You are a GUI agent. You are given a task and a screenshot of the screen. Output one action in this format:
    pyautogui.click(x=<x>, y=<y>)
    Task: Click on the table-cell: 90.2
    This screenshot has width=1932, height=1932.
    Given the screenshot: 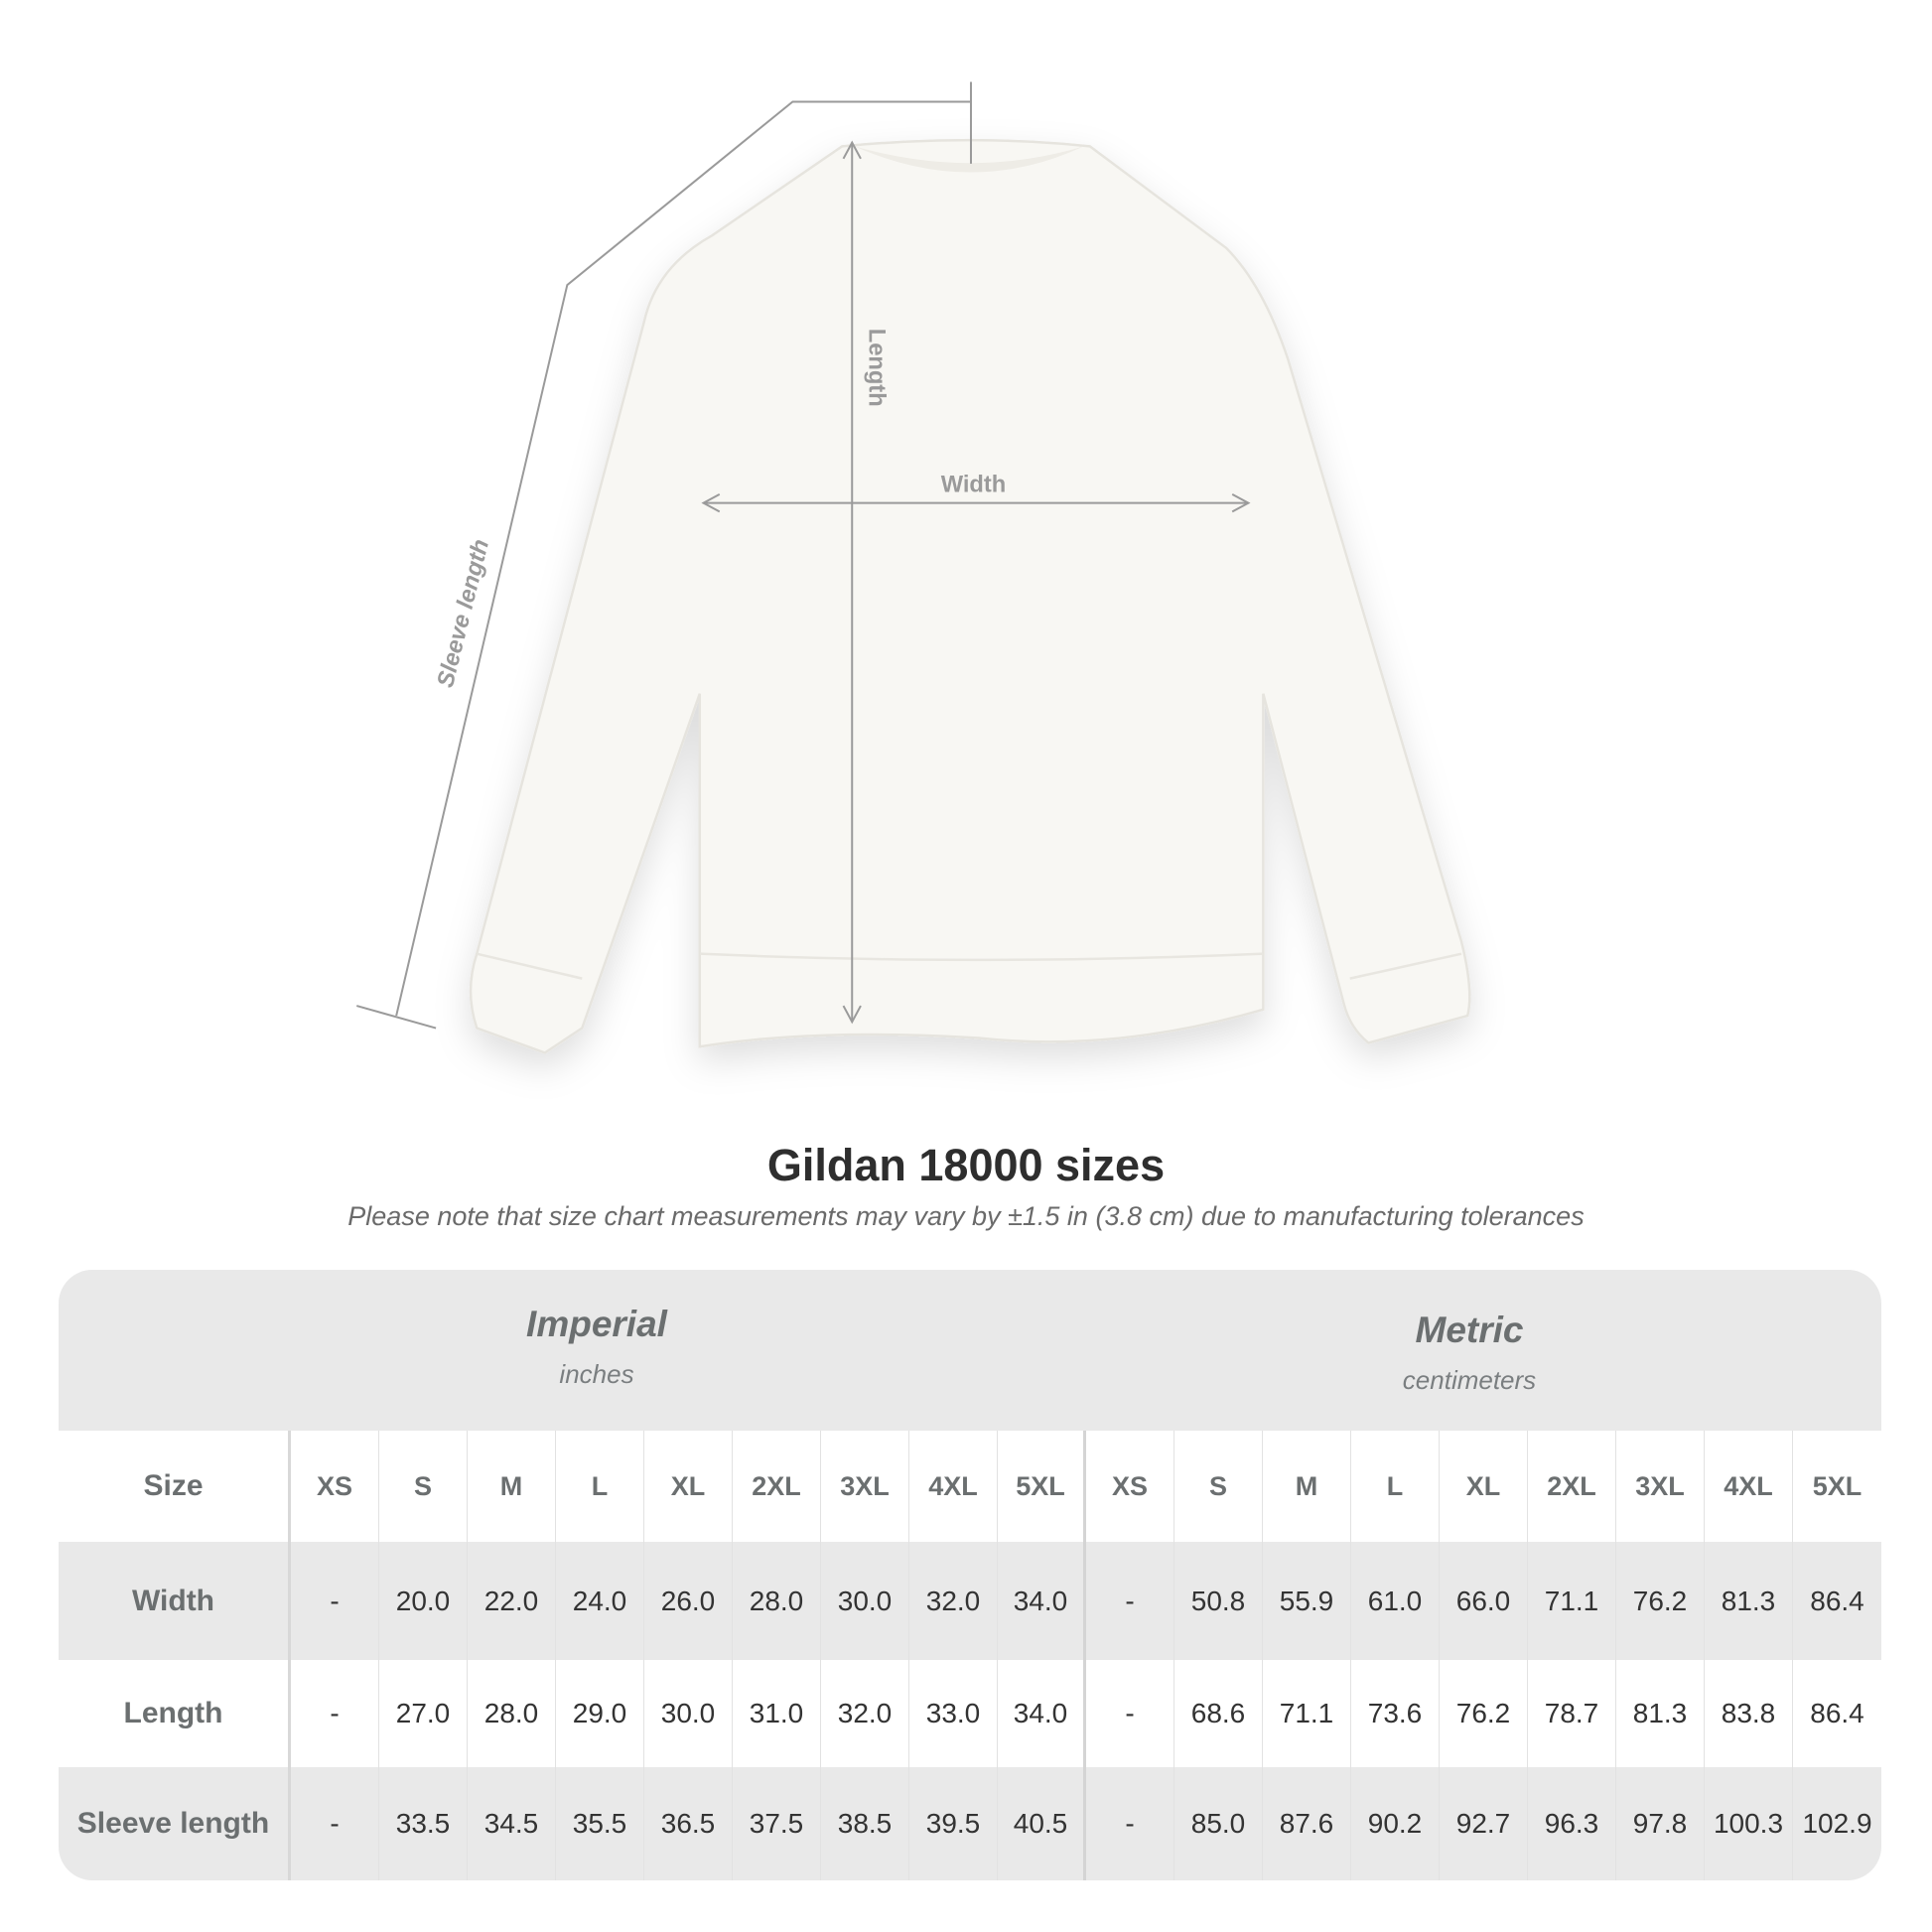 What is the action you would take?
    pyautogui.click(x=1395, y=1823)
    